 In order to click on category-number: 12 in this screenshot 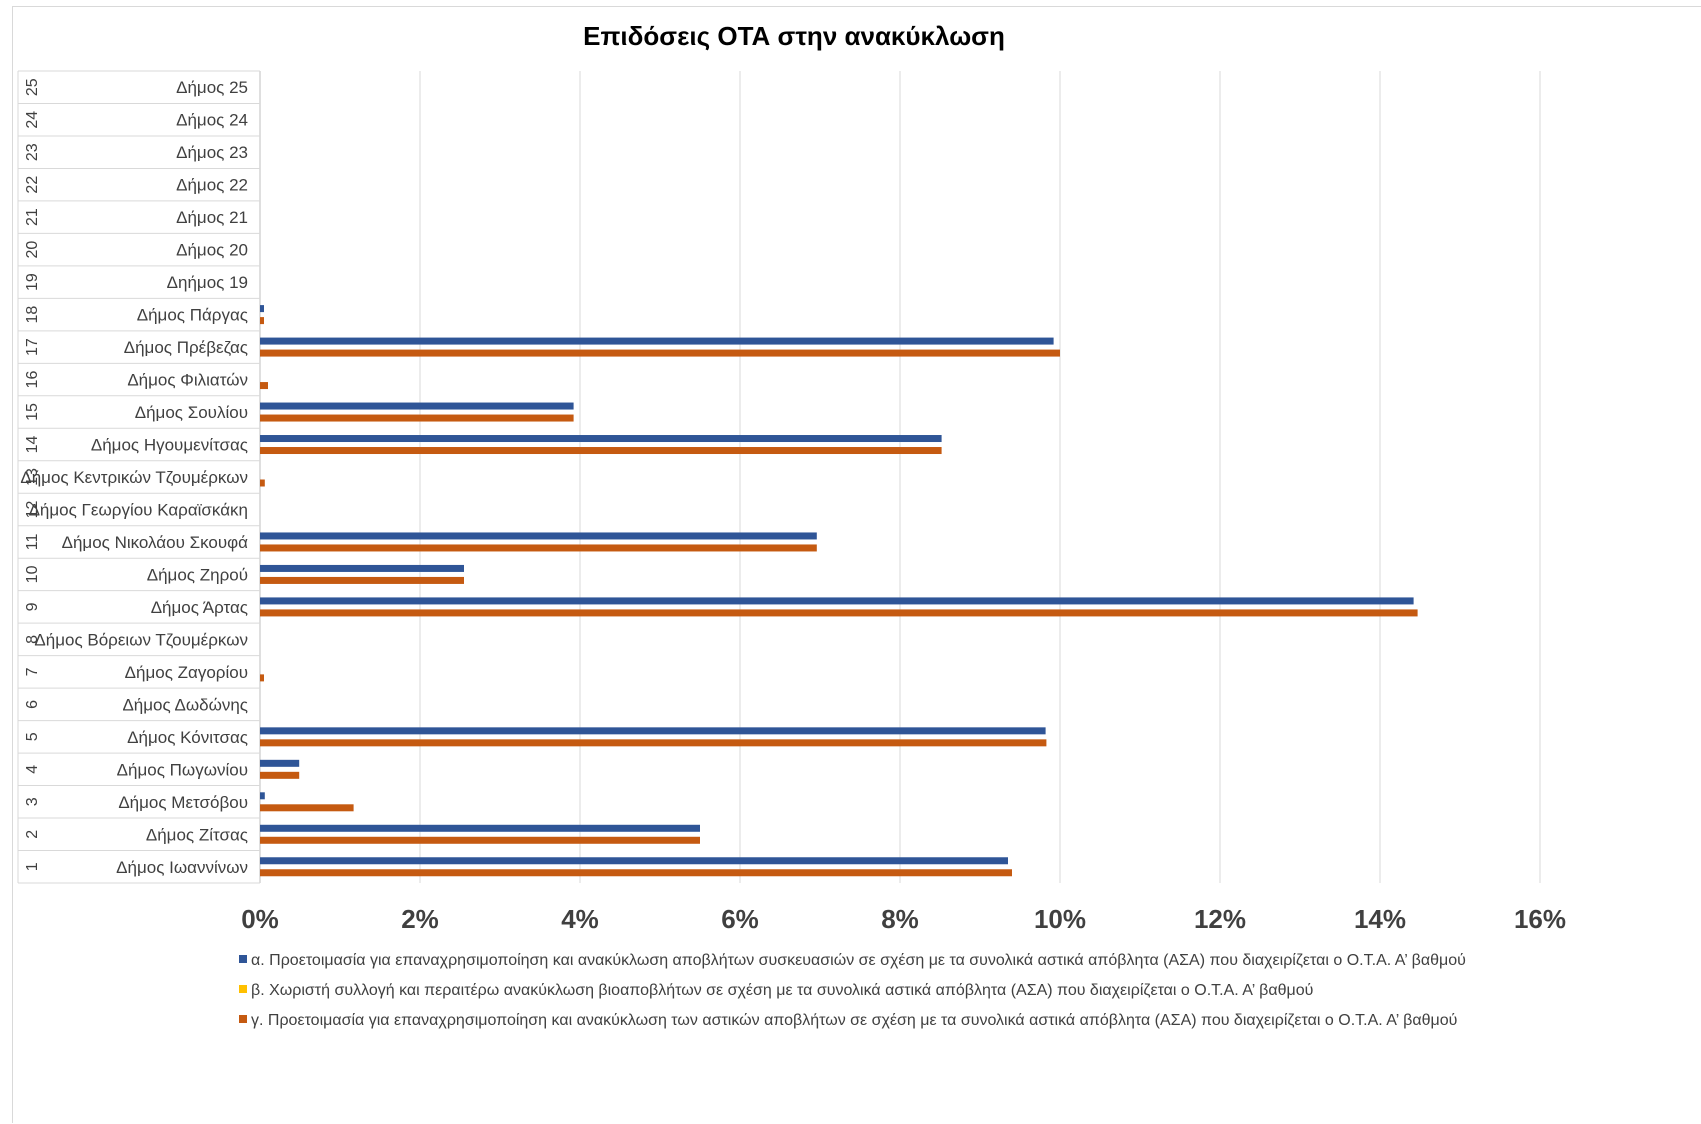, I will do `click(32, 509)`.